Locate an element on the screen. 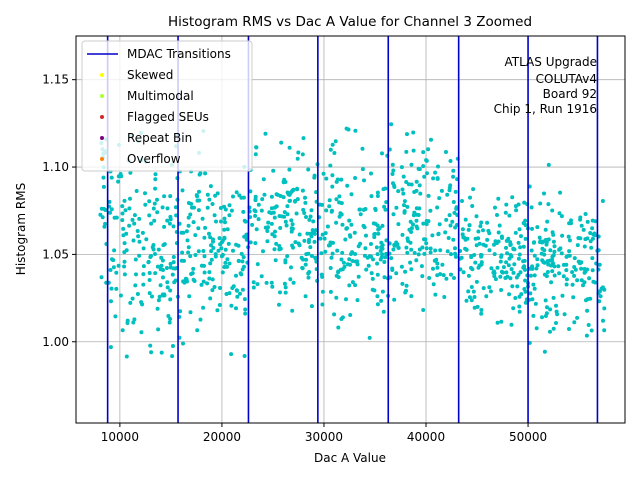  legend-dot-icon is located at coordinates (102, 138).